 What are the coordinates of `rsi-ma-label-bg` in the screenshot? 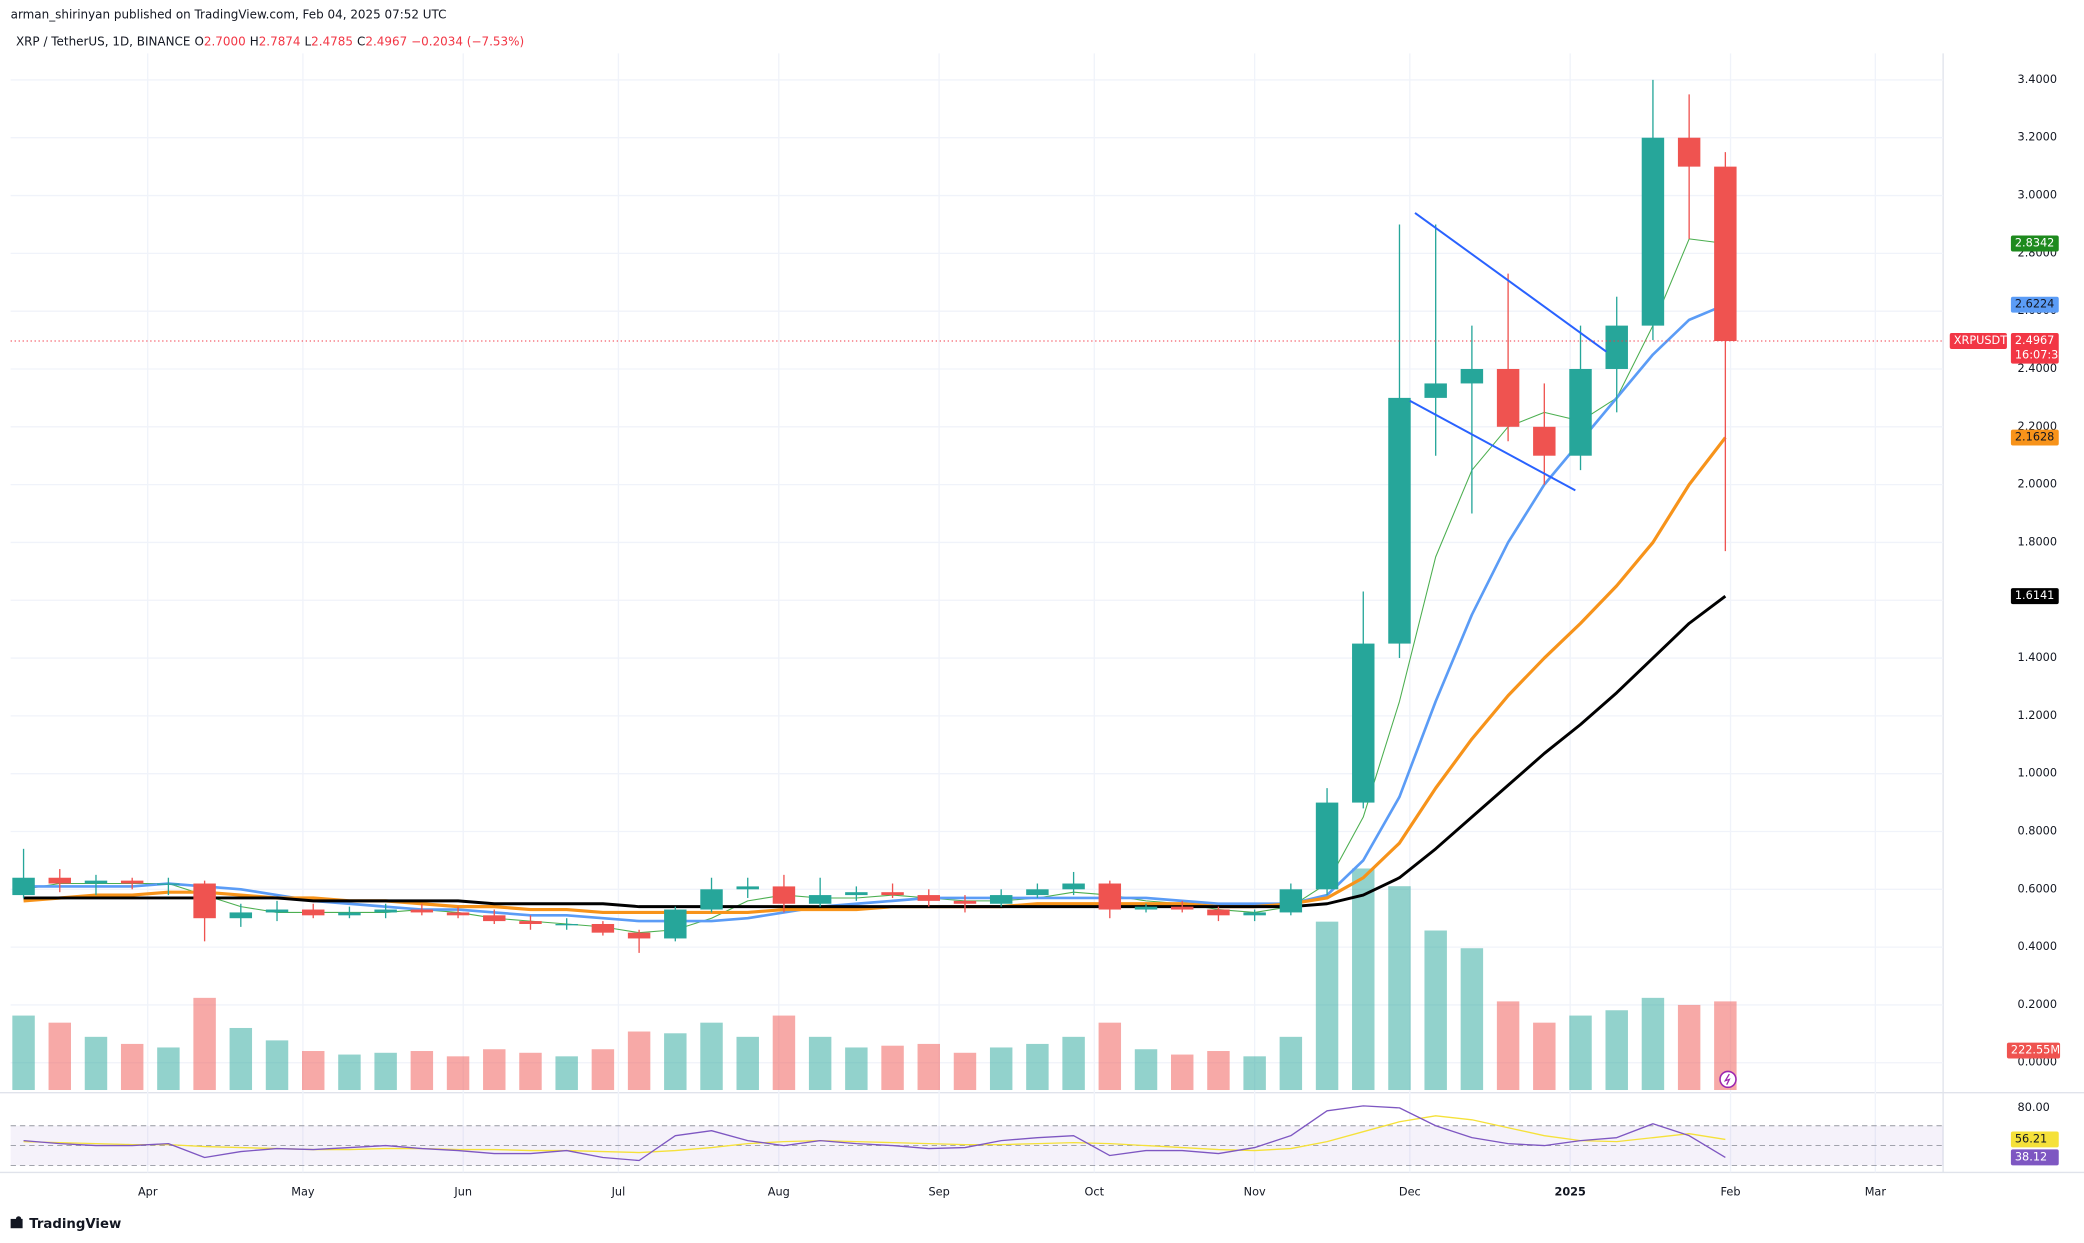 It's located at (2034, 1139).